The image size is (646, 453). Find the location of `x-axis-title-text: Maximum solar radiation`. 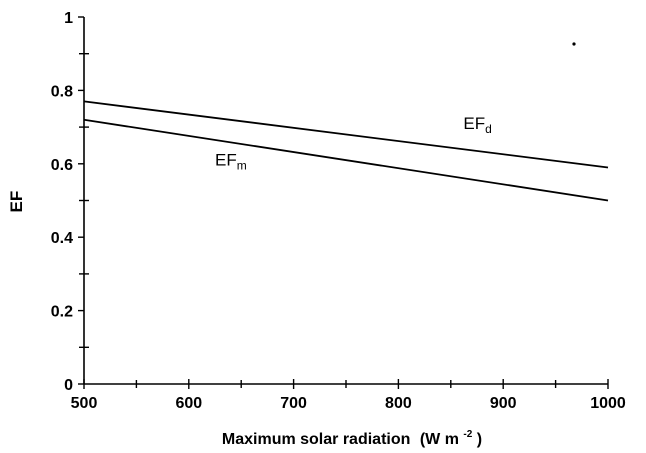

x-axis-title-text: Maximum solar radiation is located at coordinates (316, 439).